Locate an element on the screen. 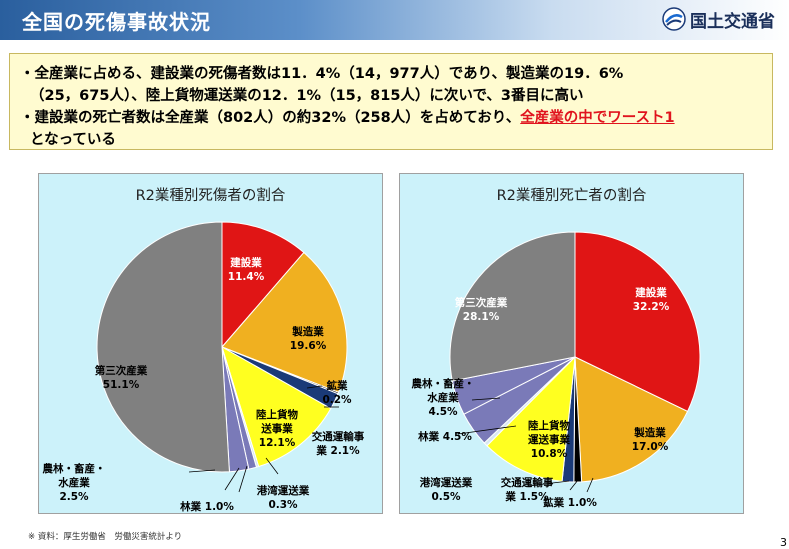 Image resolution: width=789 pixels, height=549 pixels. summary-line-3-text: ・建設業の死亡者数は全産業（802人）の約32%（258人）を占めており、 is located at coordinates (270, 118).